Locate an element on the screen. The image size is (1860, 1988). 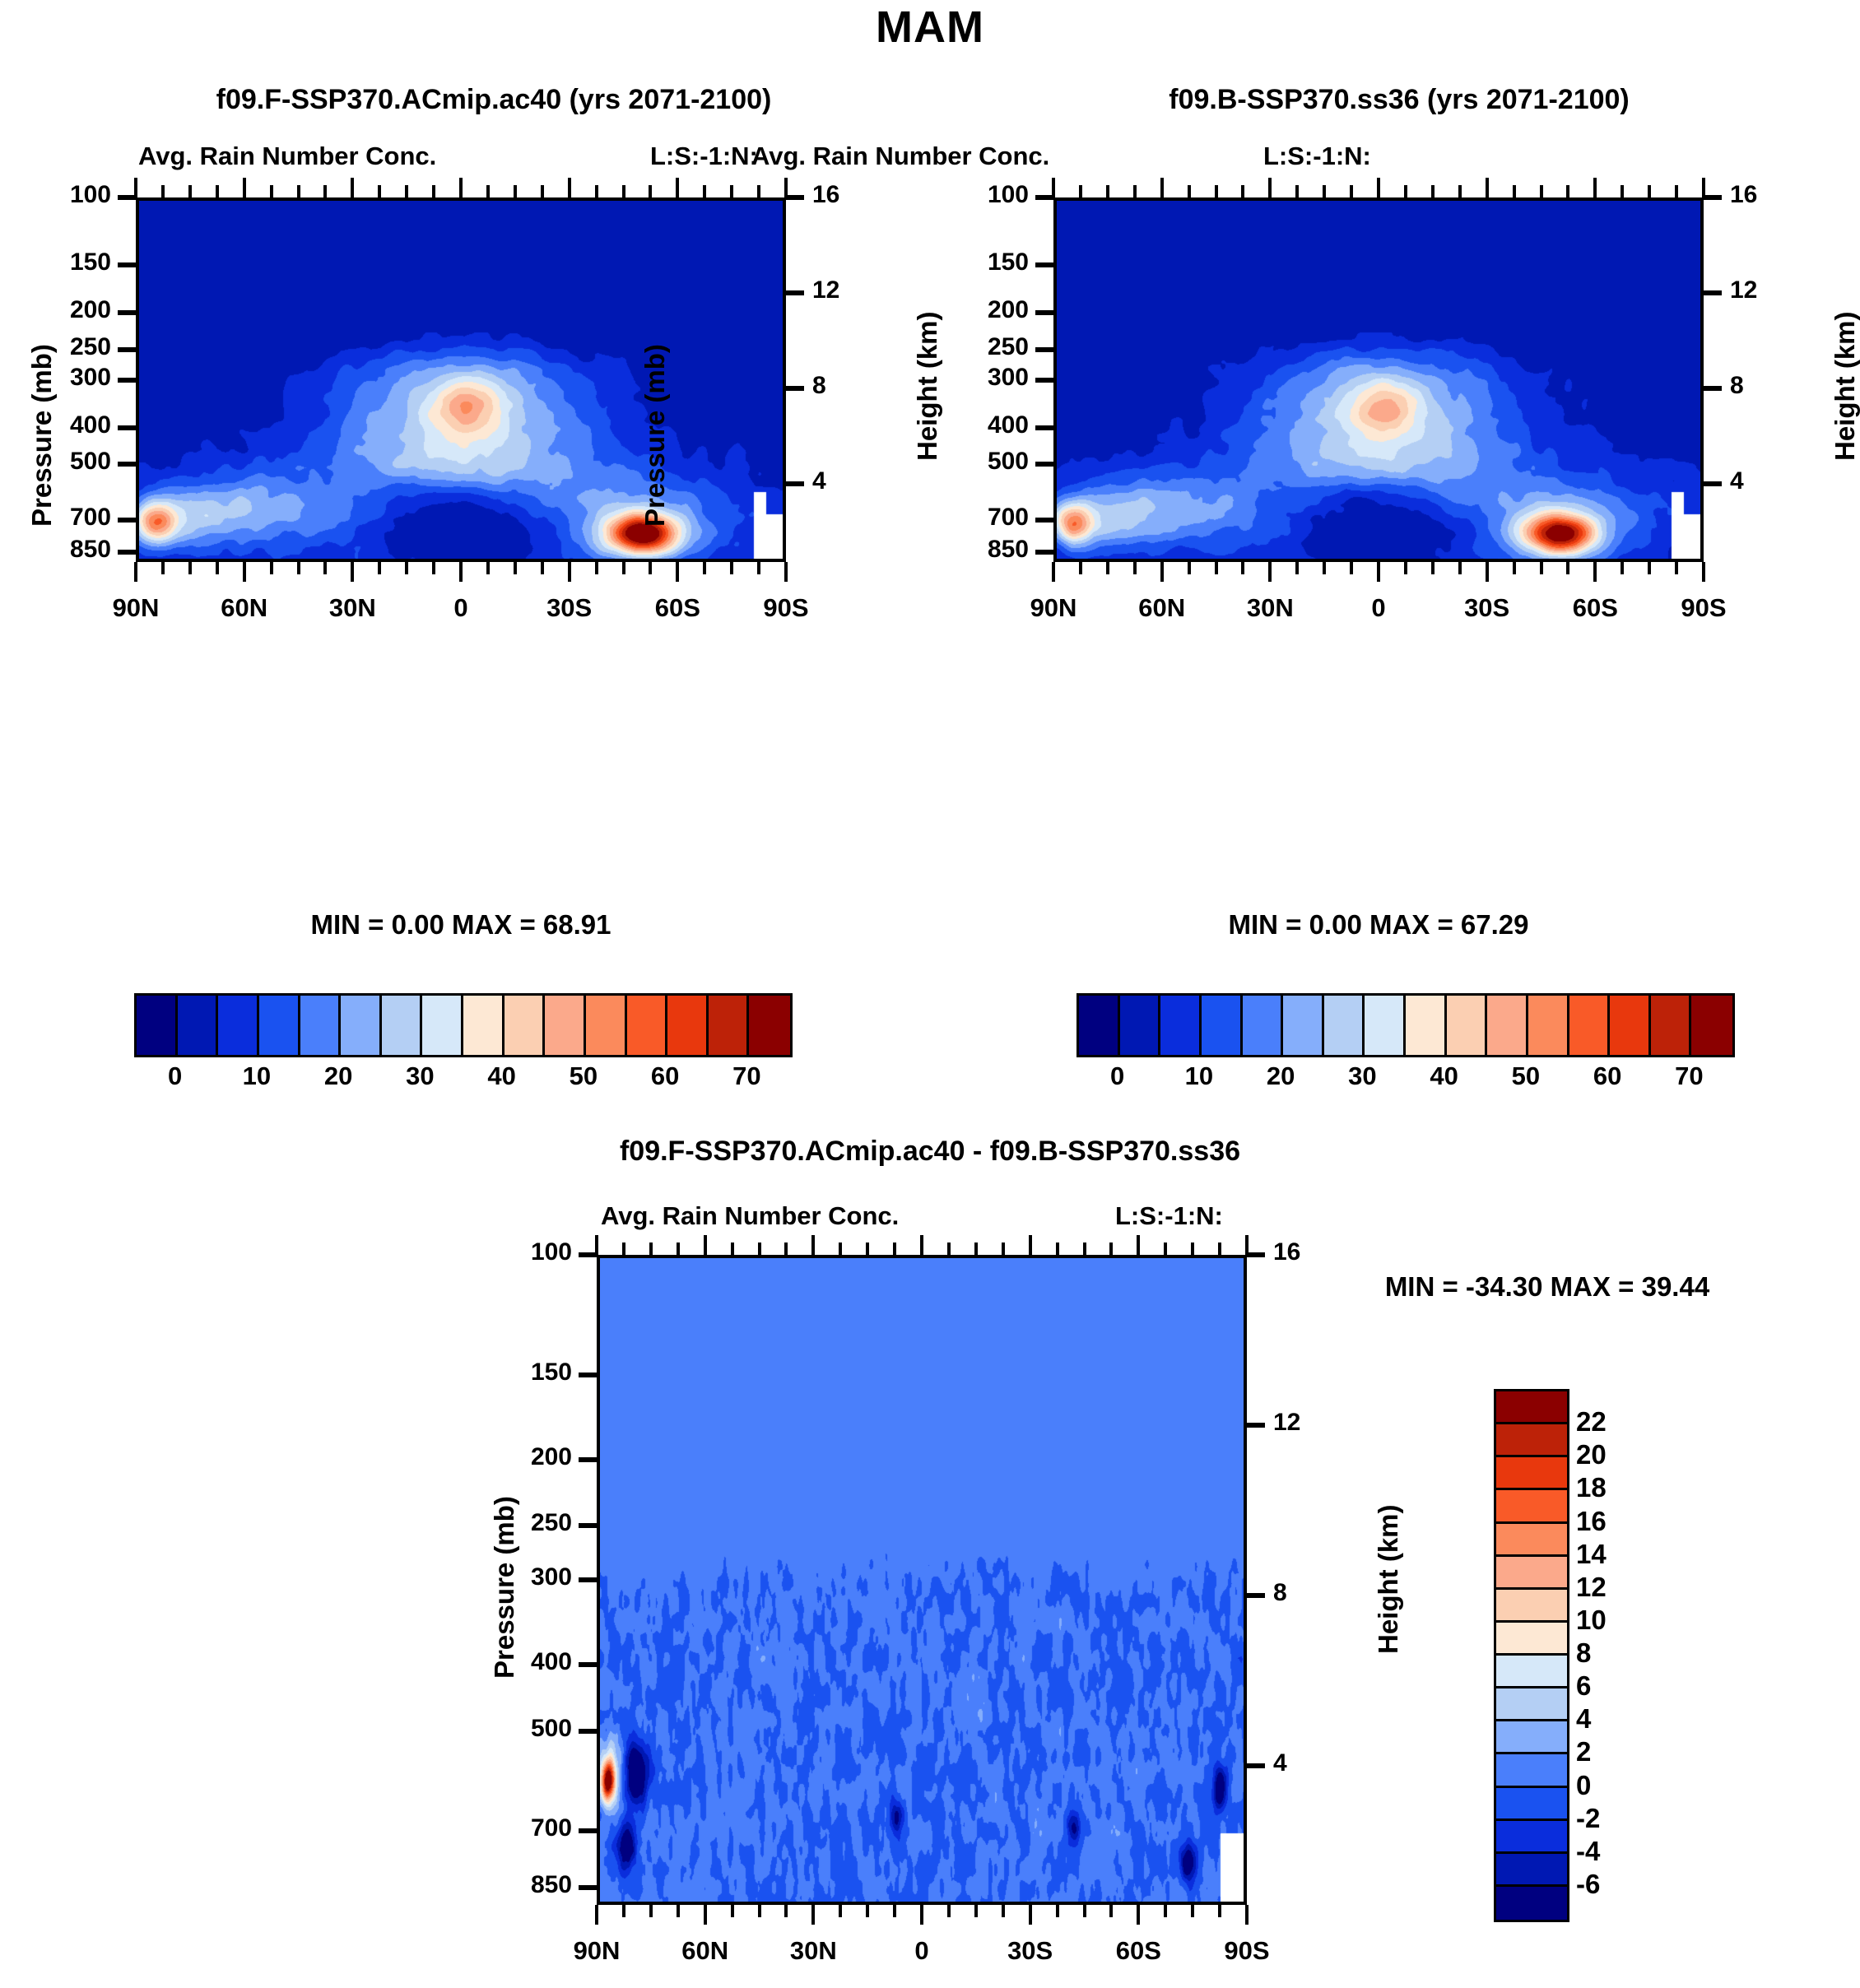
height-tick-label: 12 is located at coordinates (826, 290).